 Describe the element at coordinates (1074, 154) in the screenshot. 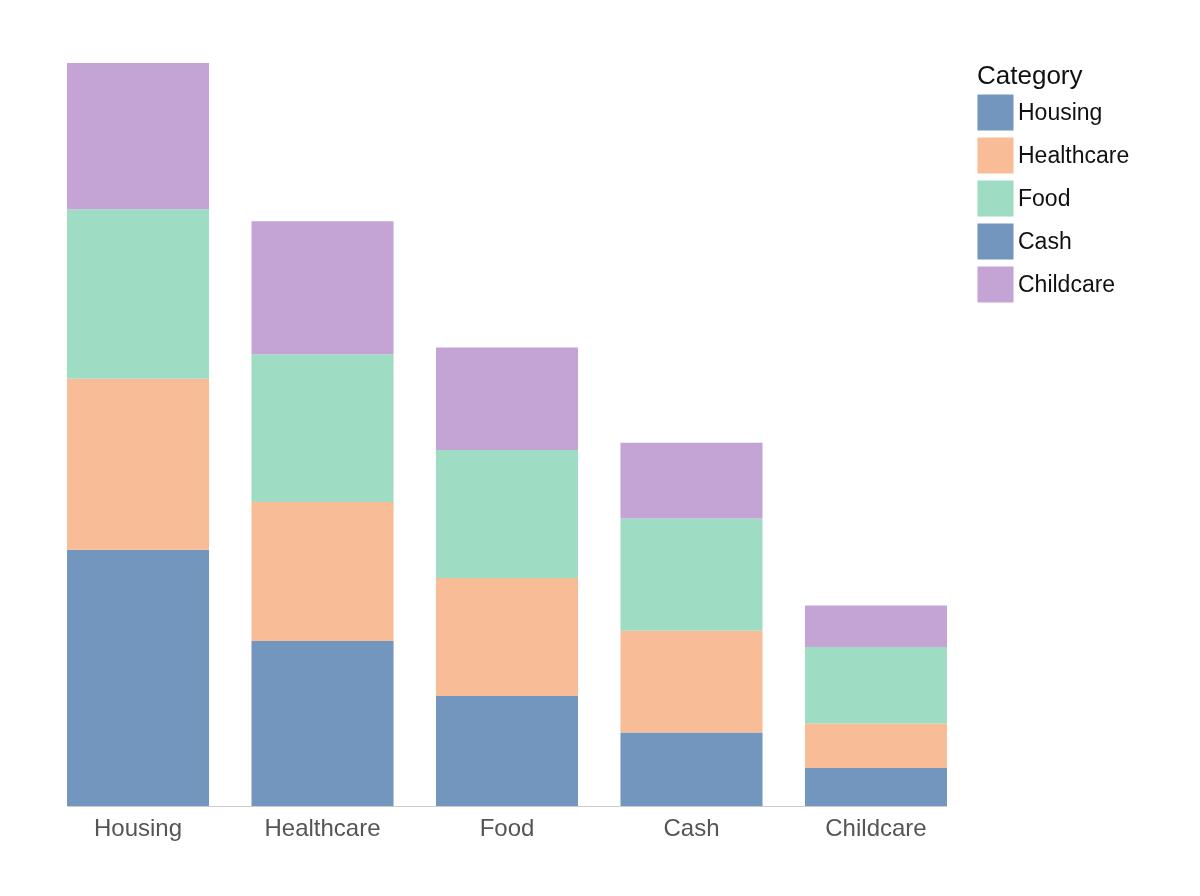

I see `legend-label: Healthcare` at that location.